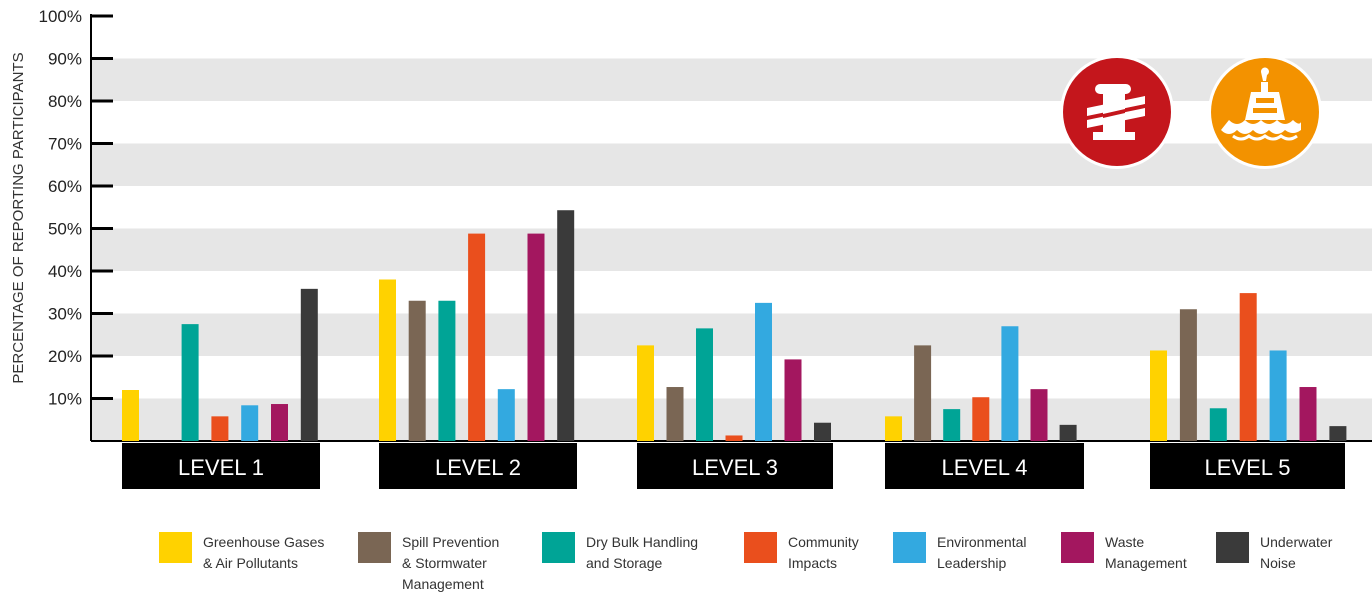 The width and height of the screenshot is (1372, 595). I want to click on legend-label: Greenhouse Gases & Air Pollutants, so click(264, 552).